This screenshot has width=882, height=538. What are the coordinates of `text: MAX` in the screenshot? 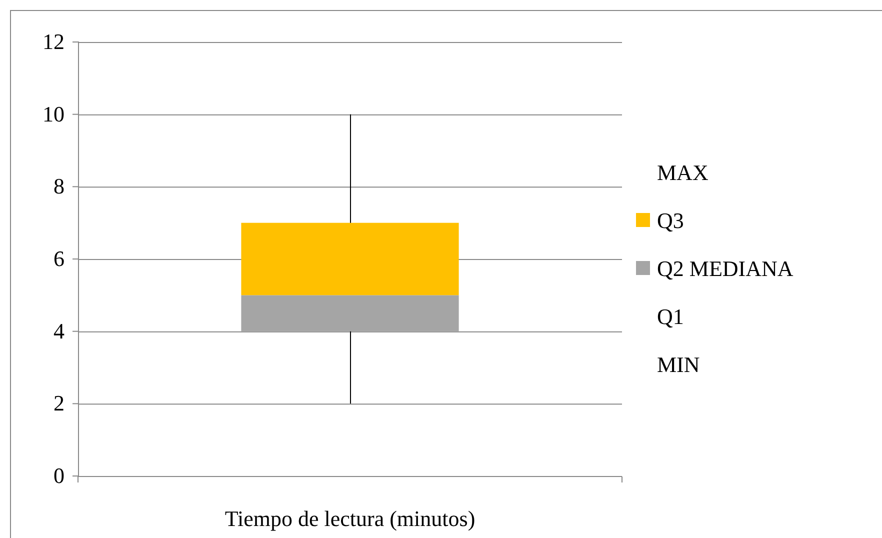 It's located at (682, 172).